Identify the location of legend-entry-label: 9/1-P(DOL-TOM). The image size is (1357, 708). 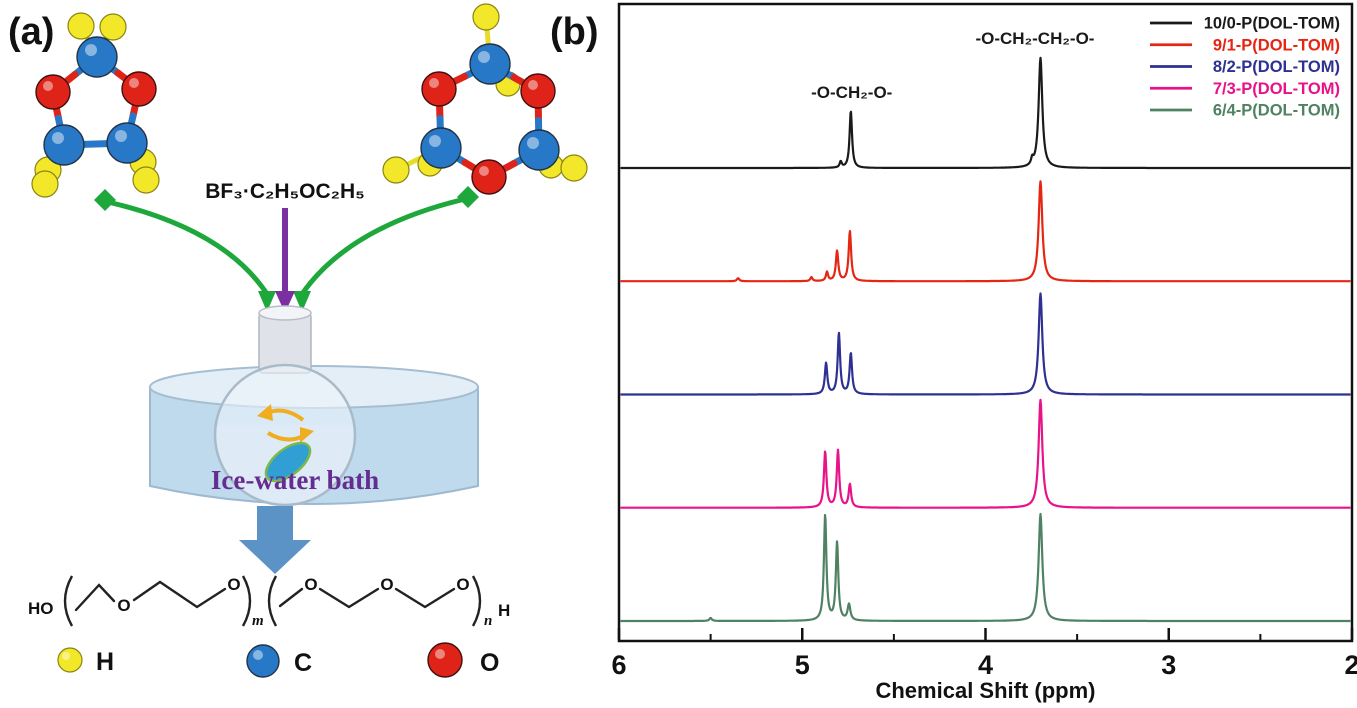
(1276, 45).